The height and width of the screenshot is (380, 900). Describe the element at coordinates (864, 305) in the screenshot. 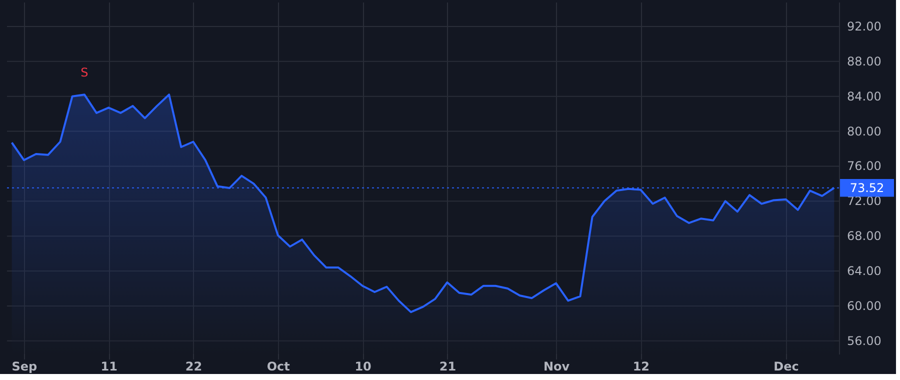

I see `y-tick-label: 60.00` at that location.